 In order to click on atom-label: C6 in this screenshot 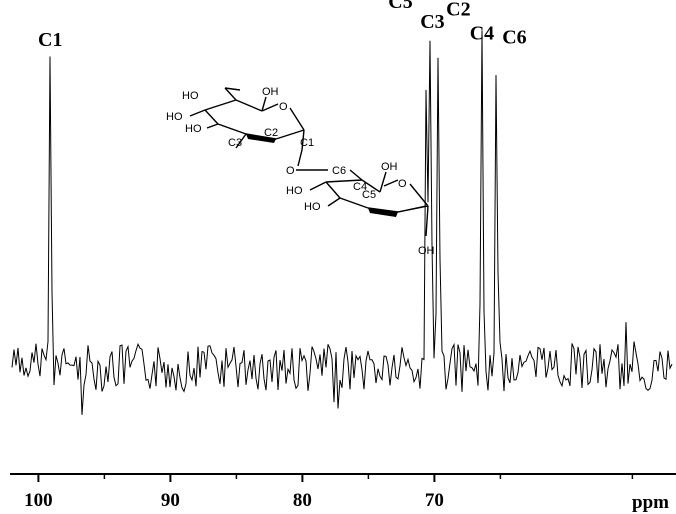, I will do `click(339, 171)`.